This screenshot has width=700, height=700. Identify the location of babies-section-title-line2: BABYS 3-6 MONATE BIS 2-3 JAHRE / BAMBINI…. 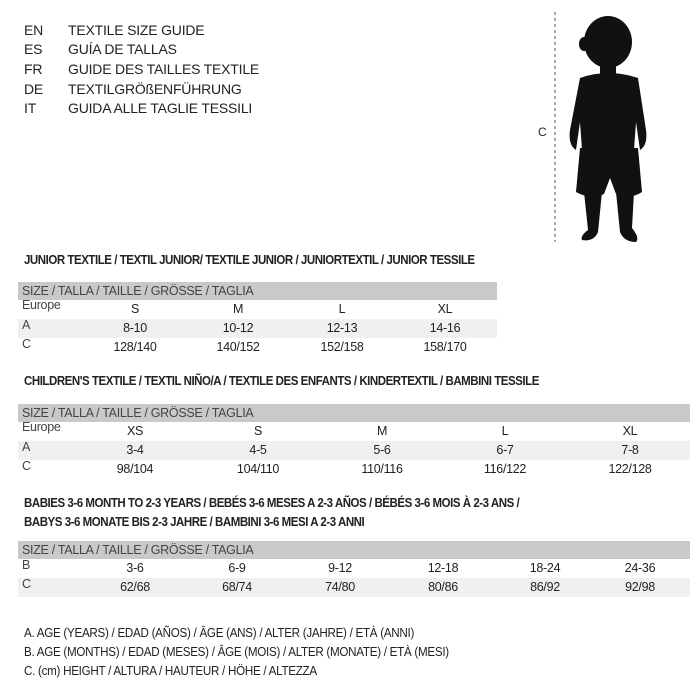
(194, 522).